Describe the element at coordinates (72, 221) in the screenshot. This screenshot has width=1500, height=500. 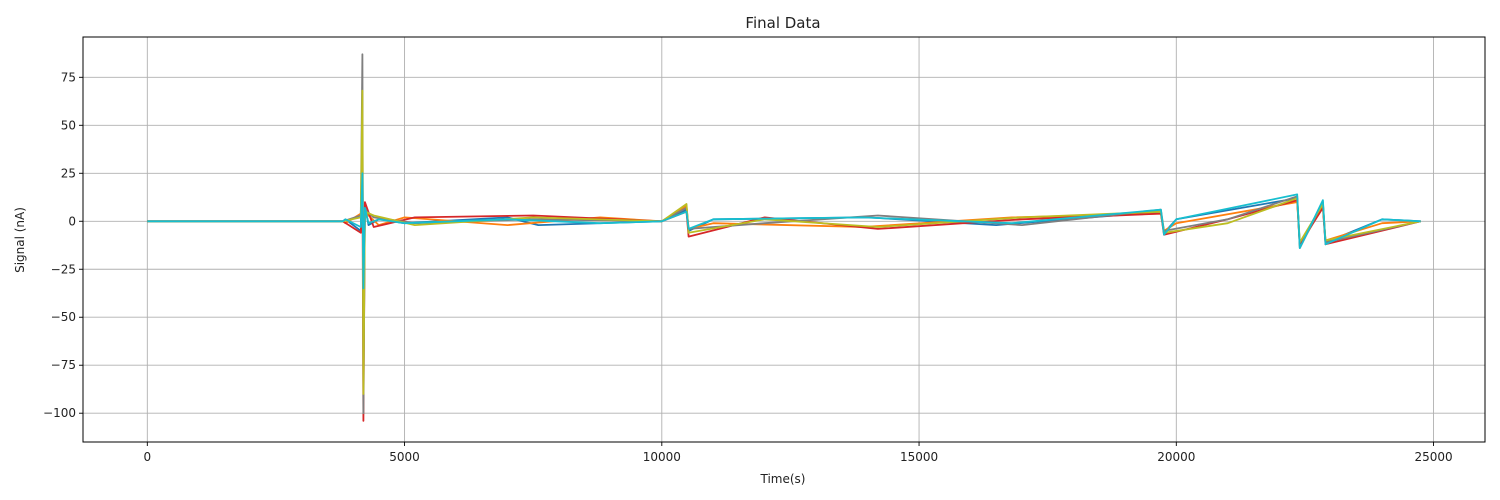
I see `y-tick-label: 0` at that location.